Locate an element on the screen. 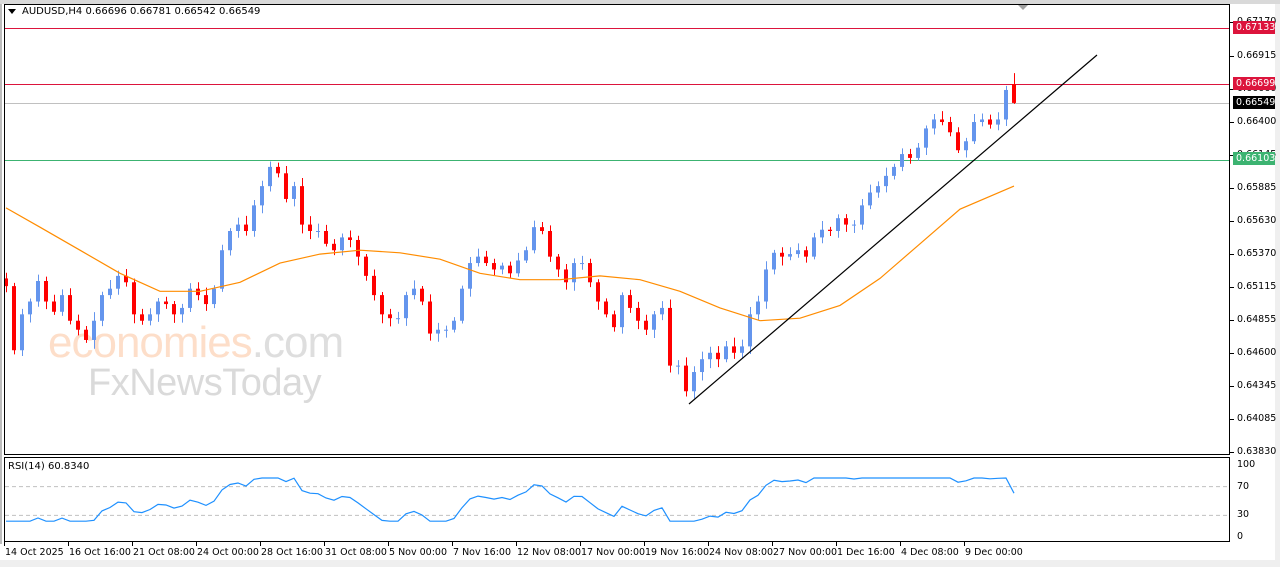 The height and width of the screenshot is (567, 1280). price-tick-label: 0.64085 is located at coordinates (1257, 418).